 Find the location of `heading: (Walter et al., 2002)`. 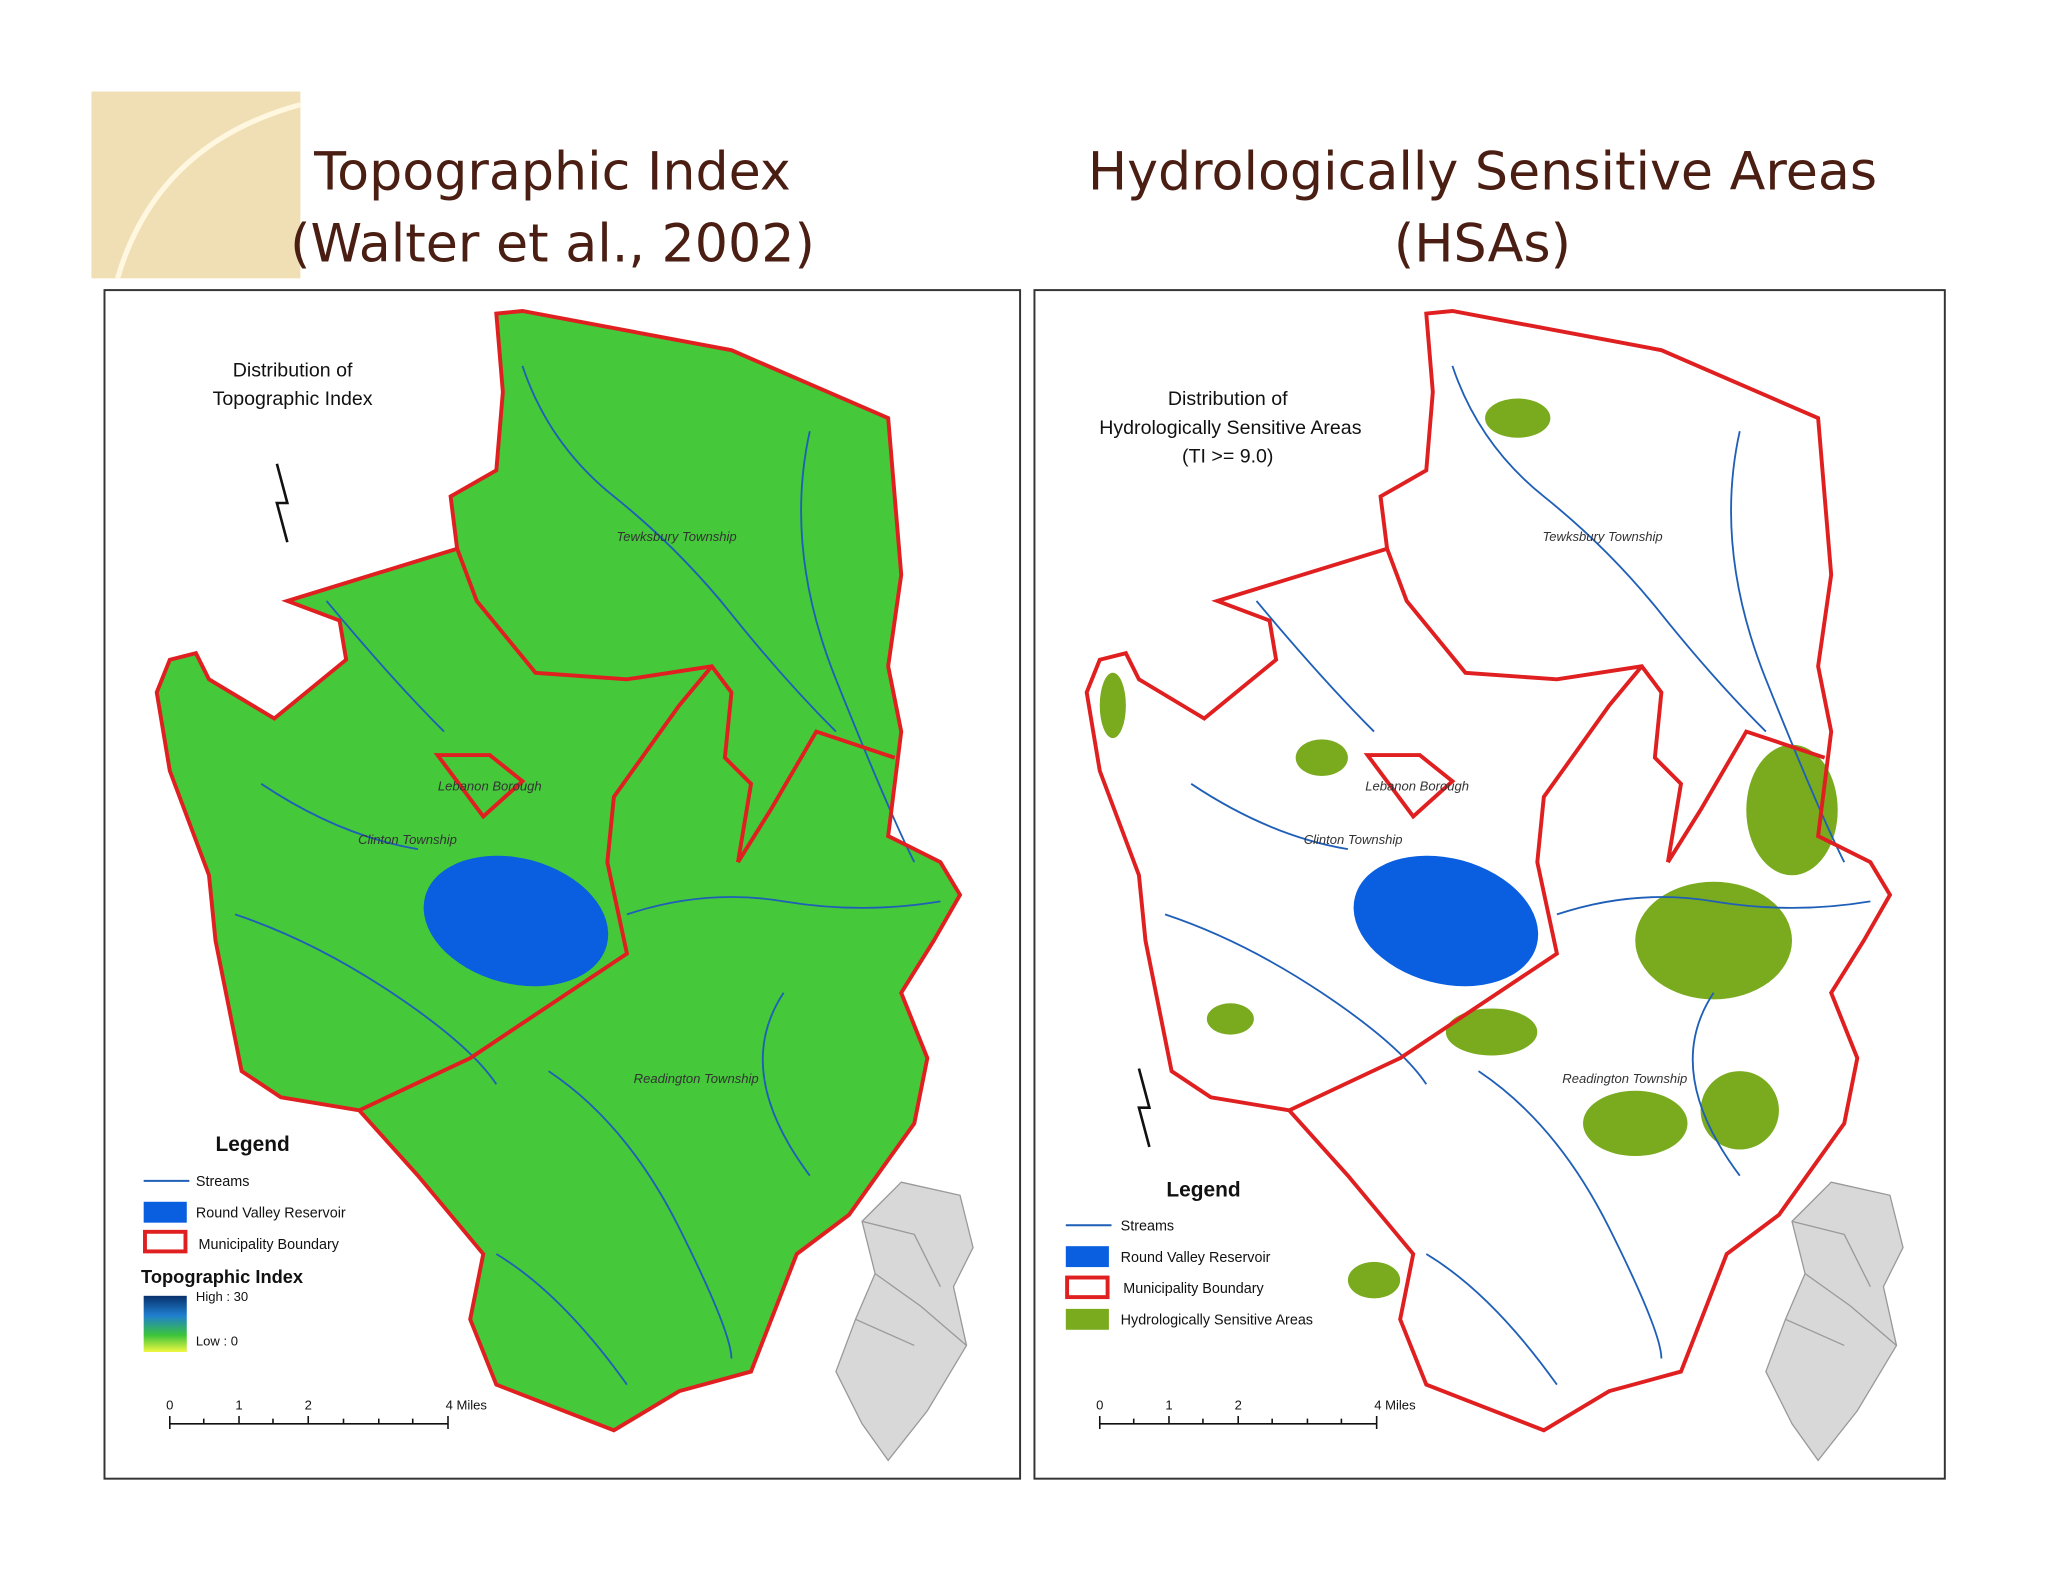

heading: (Walter et al., 2002) is located at coordinates (552, 244).